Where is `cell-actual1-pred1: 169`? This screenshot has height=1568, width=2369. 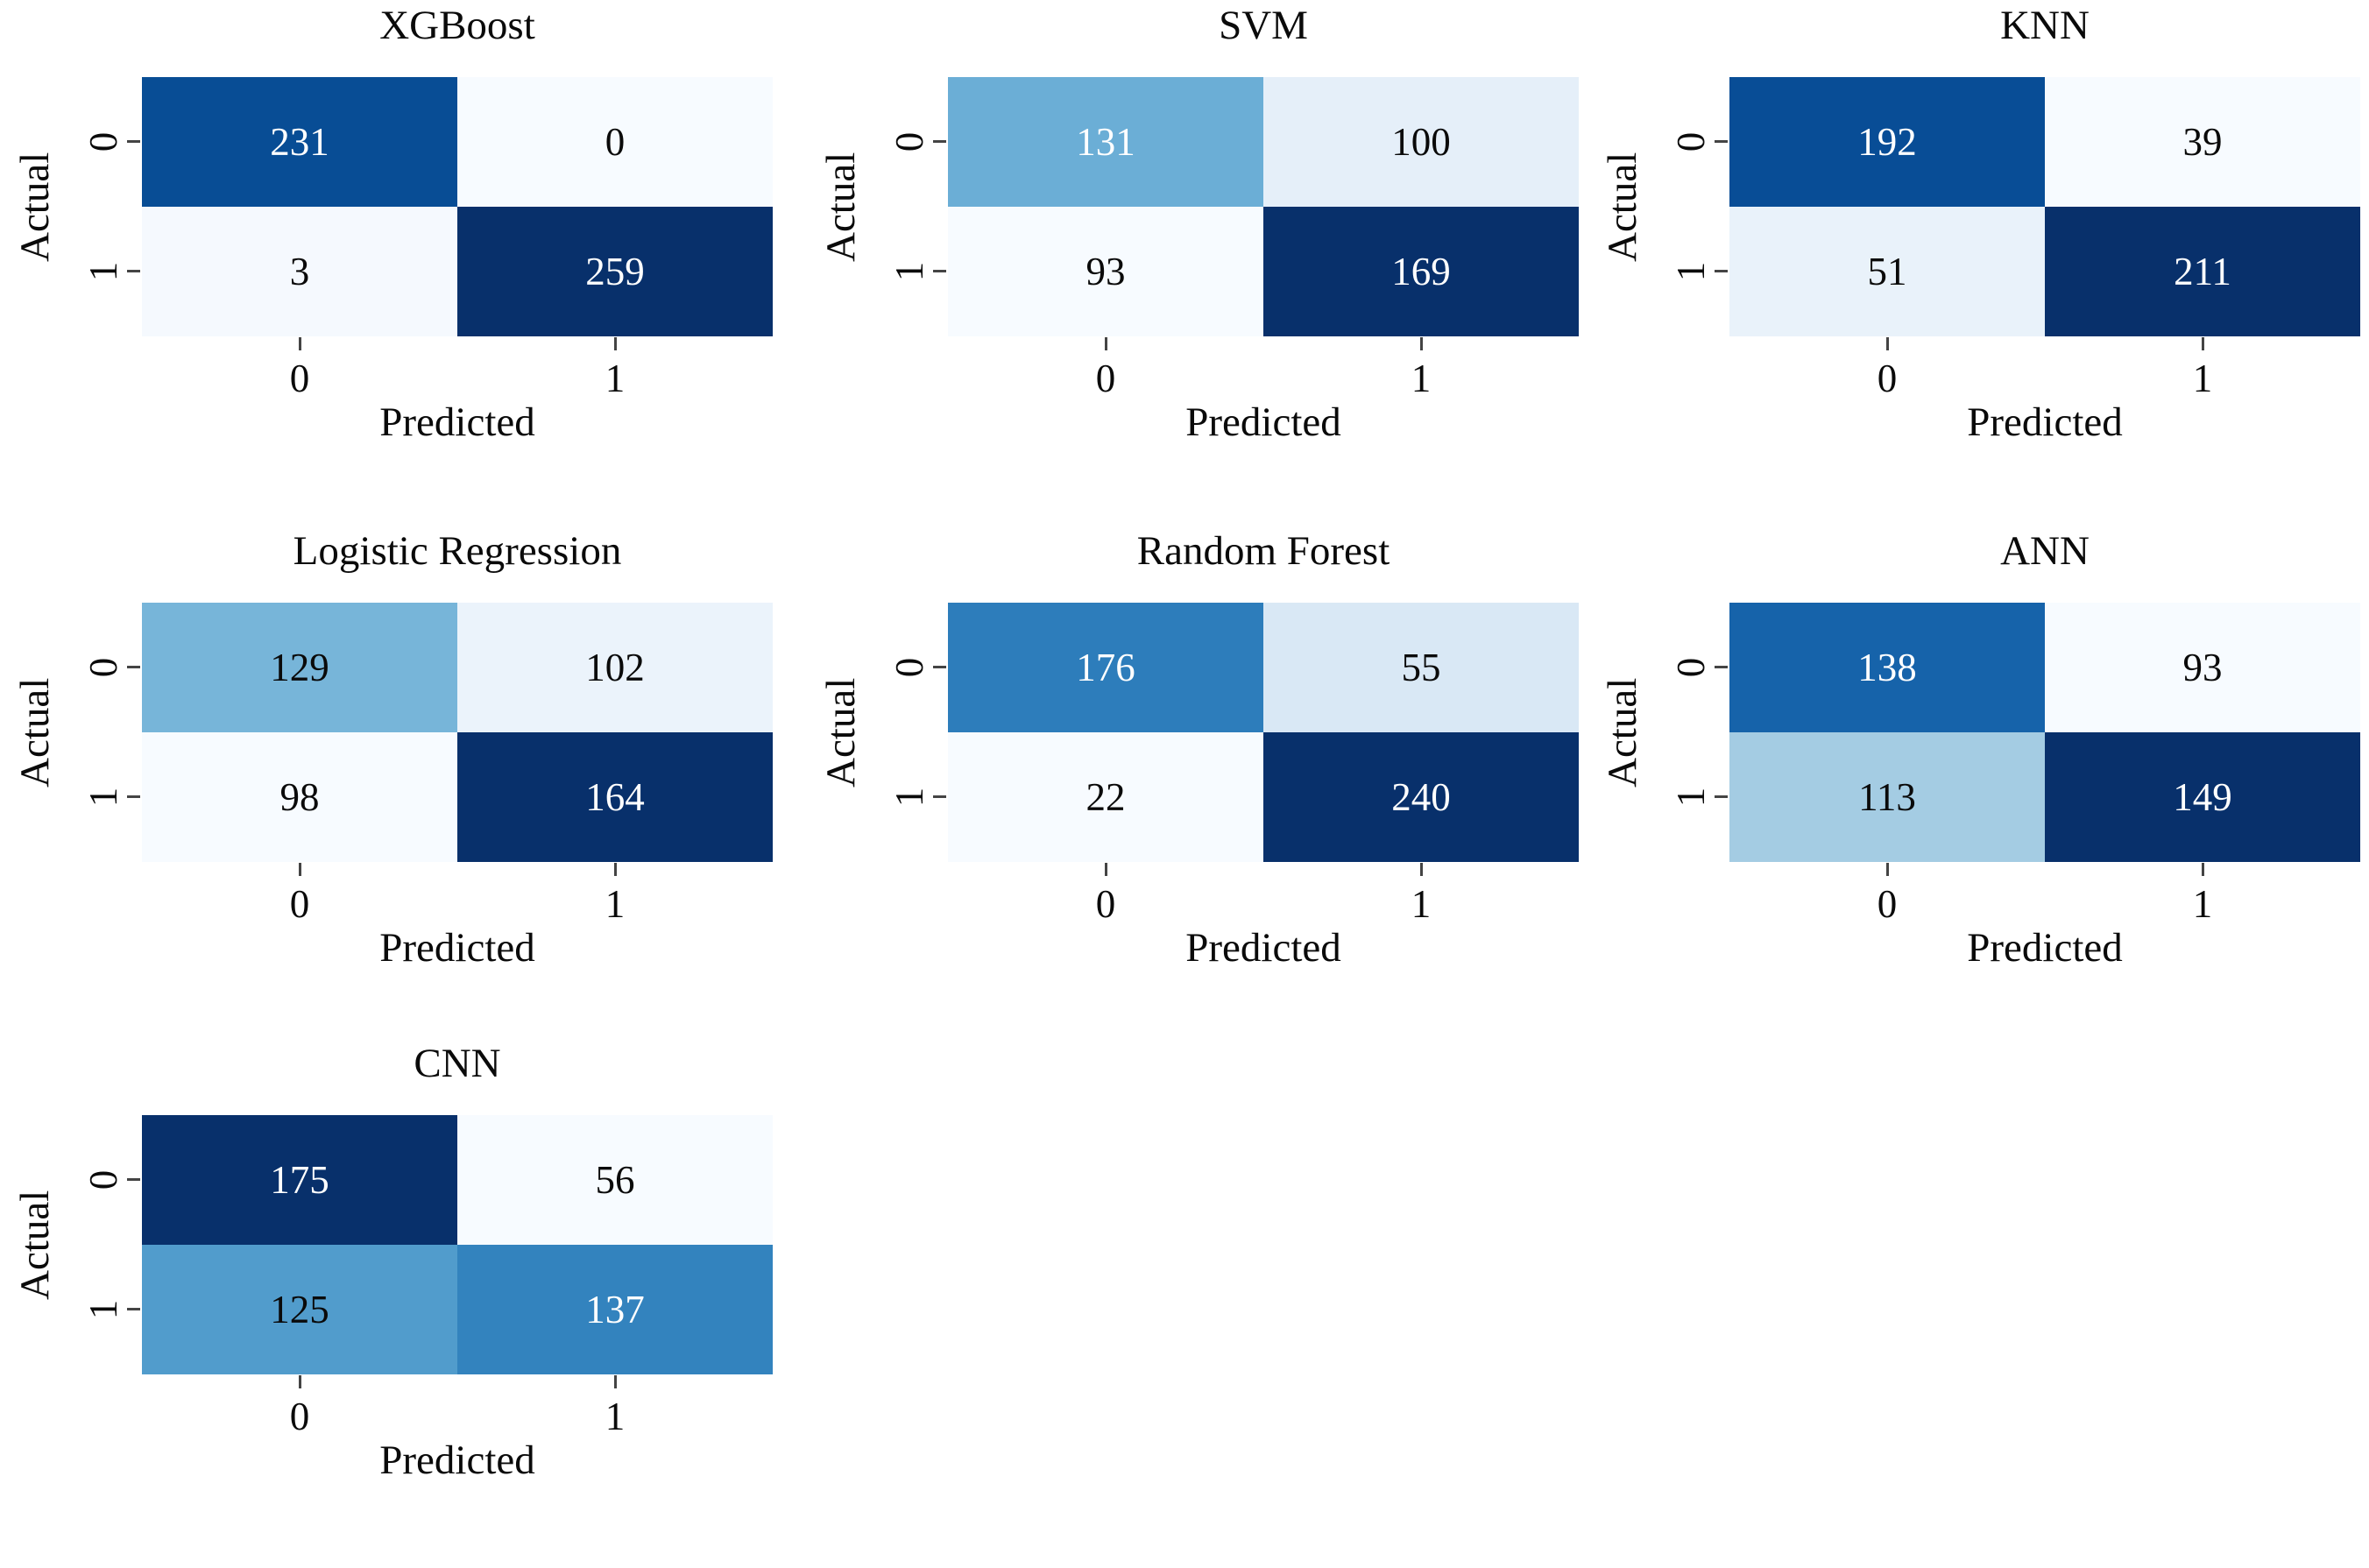 cell-actual1-pred1: 169 is located at coordinates (1421, 271).